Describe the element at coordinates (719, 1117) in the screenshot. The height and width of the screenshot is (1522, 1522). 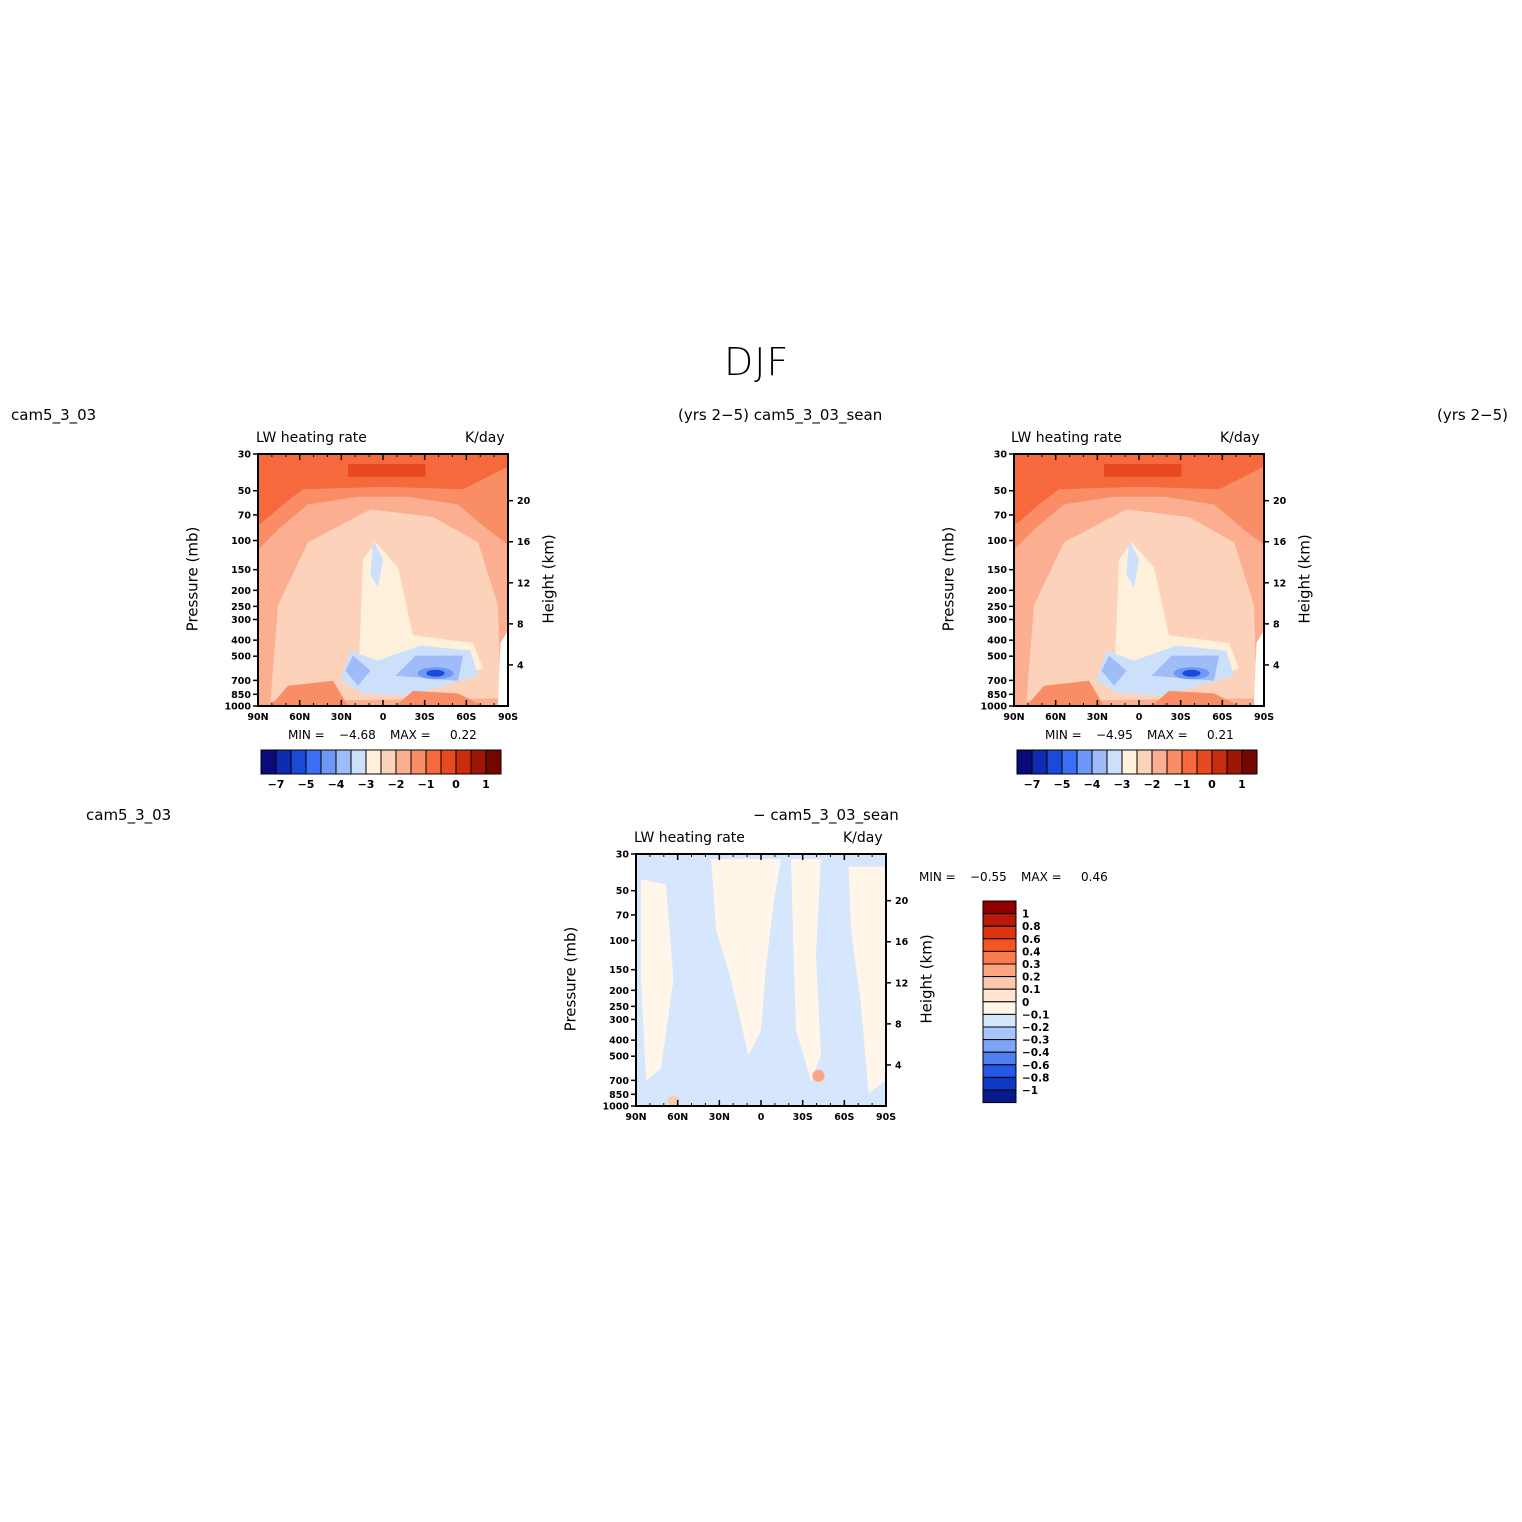
I see `panel3-lat-label: 30N` at that location.